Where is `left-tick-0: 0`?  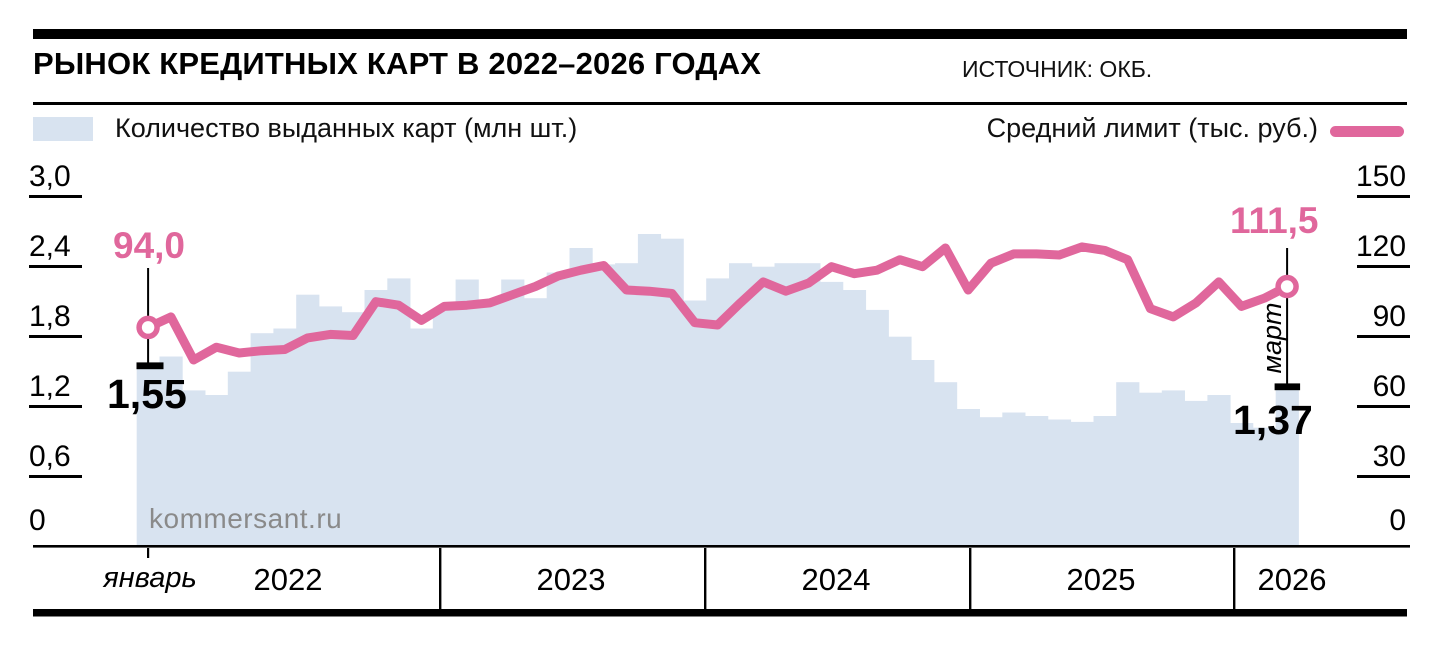
left-tick-0: 0 is located at coordinates (37, 520).